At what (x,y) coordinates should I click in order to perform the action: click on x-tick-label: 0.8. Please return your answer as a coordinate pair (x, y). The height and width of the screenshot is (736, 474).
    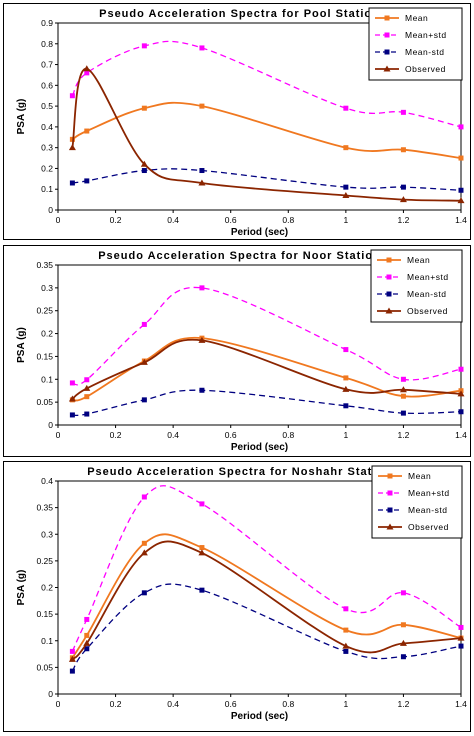
    Looking at the image, I should click on (288, 220).